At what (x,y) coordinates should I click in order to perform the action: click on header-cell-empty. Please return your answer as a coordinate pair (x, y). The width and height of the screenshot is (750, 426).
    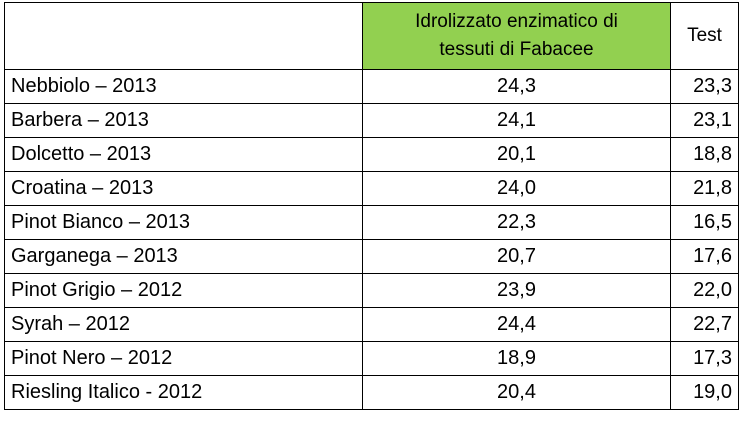
    Looking at the image, I should click on (183, 36).